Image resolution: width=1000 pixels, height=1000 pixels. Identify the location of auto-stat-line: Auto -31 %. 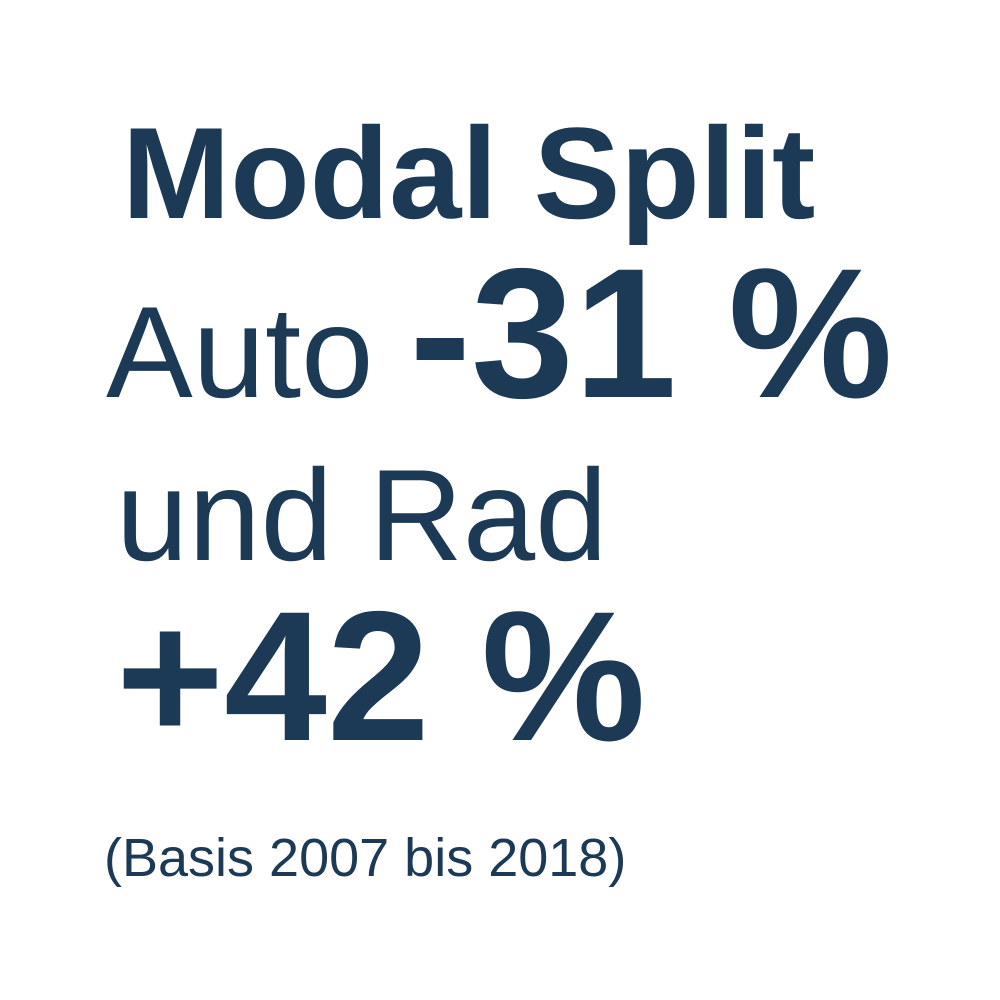
(499, 334).